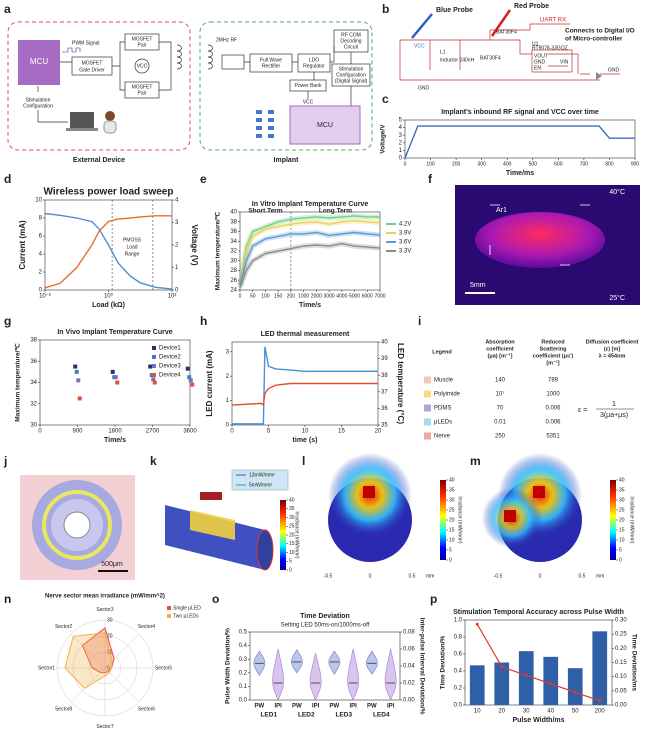 This screenshot has height=735, width=650. I want to click on legend-label: Two μLEDs, so click(186, 616).